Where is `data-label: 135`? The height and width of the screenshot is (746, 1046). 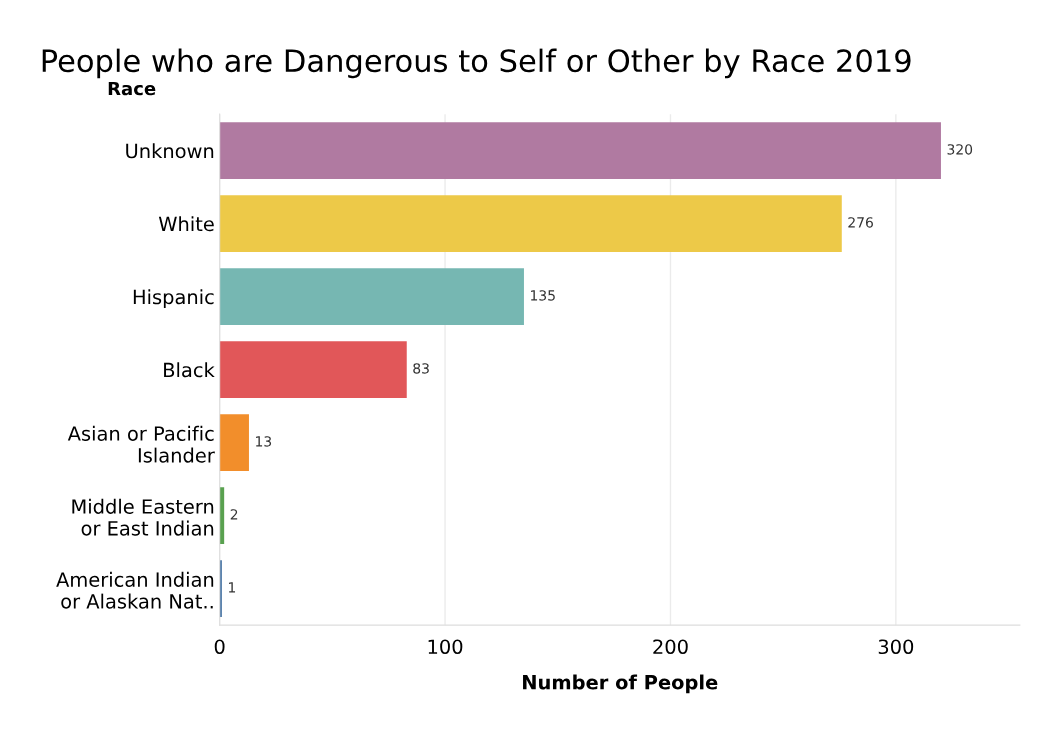 data-label: 135 is located at coordinates (543, 295).